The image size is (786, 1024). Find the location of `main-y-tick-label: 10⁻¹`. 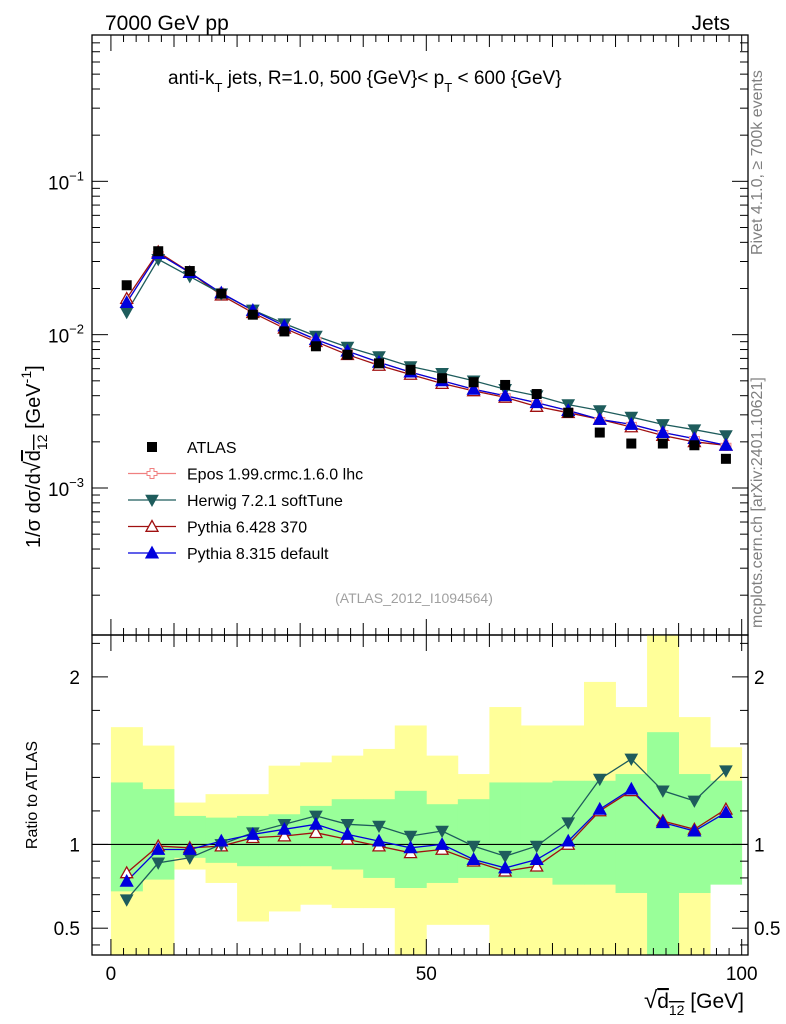

main-y-tick-label: 10⁻¹ is located at coordinates (66, 181).